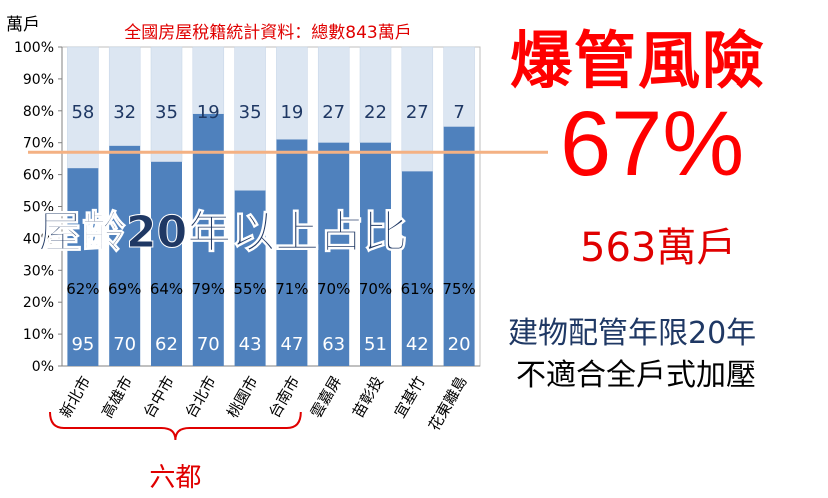 Image resolution: width=828 pixels, height=498 pixels. What do you see at coordinates (249, 289) in the screenshot?
I see `bar-percent-label: 55%` at bounding box center [249, 289].